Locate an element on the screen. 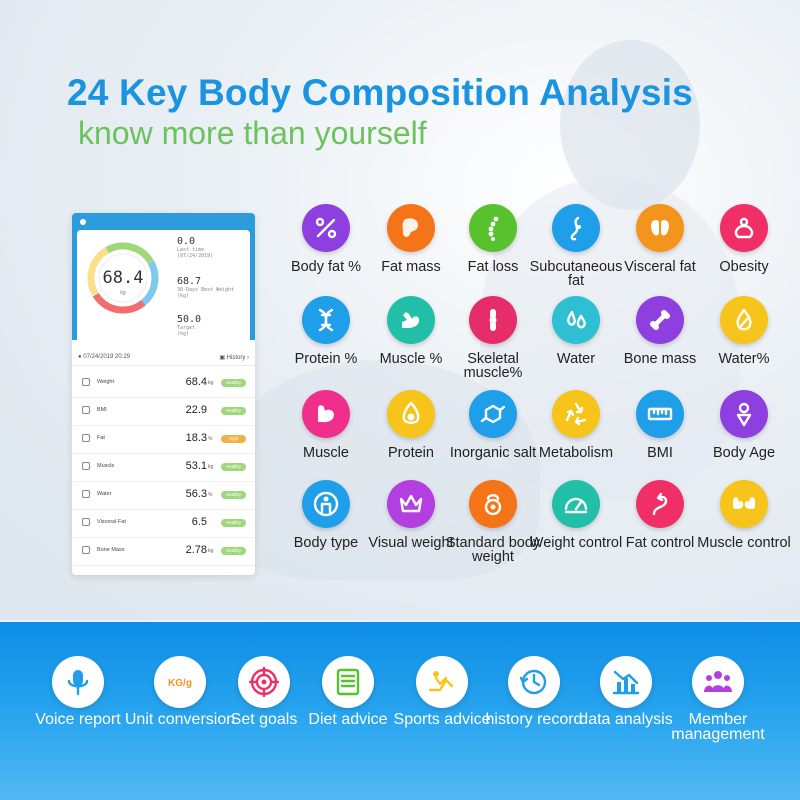 The height and width of the screenshot is (800, 800). sit-up-icon is located at coordinates (442, 682).